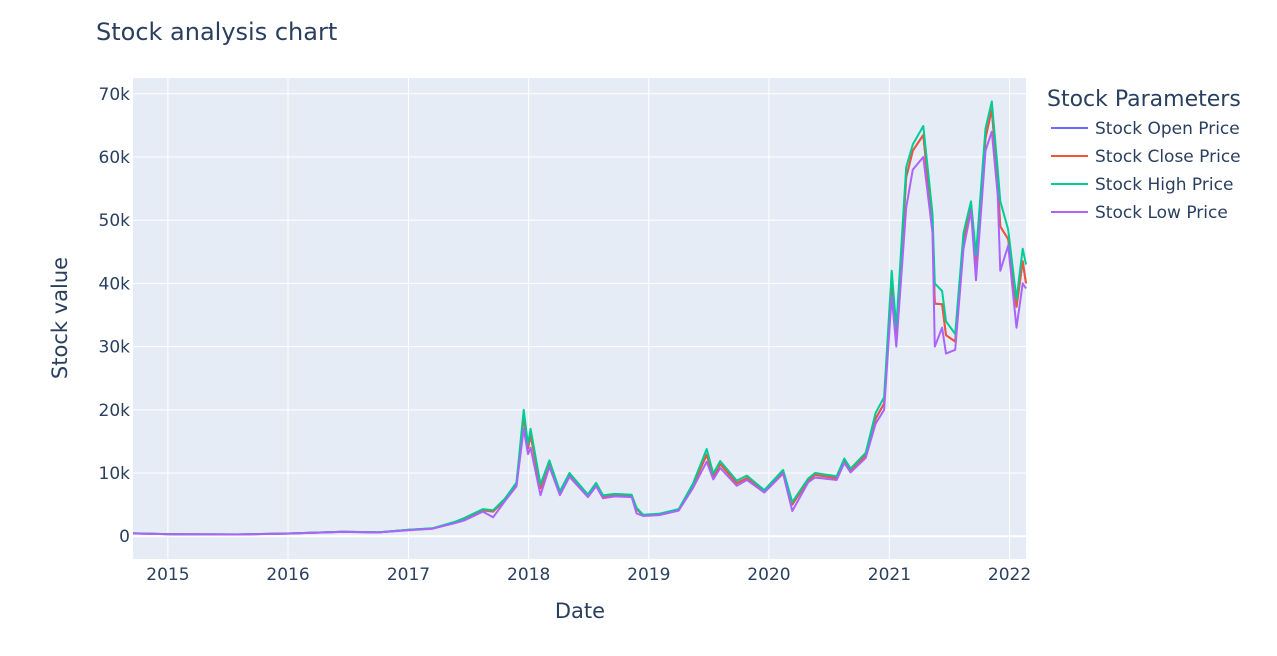 This screenshot has height=656, width=1277. What do you see at coordinates (115, 411) in the screenshot?
I see `y-tick-label: 20k` at bounding box center [115, 411].